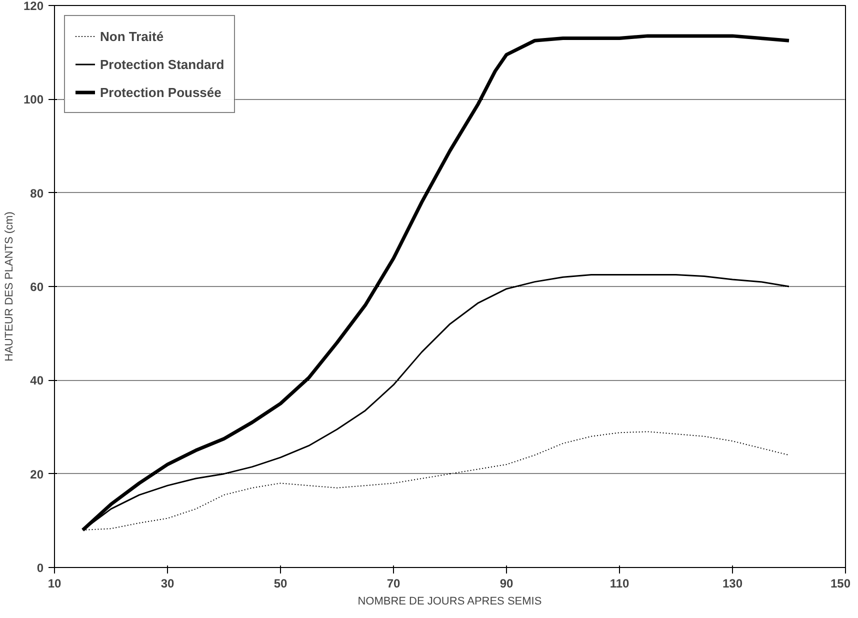 This screenshot has width=858, height=618. I want to click on x-tick-label: 90, so click(507, 583).